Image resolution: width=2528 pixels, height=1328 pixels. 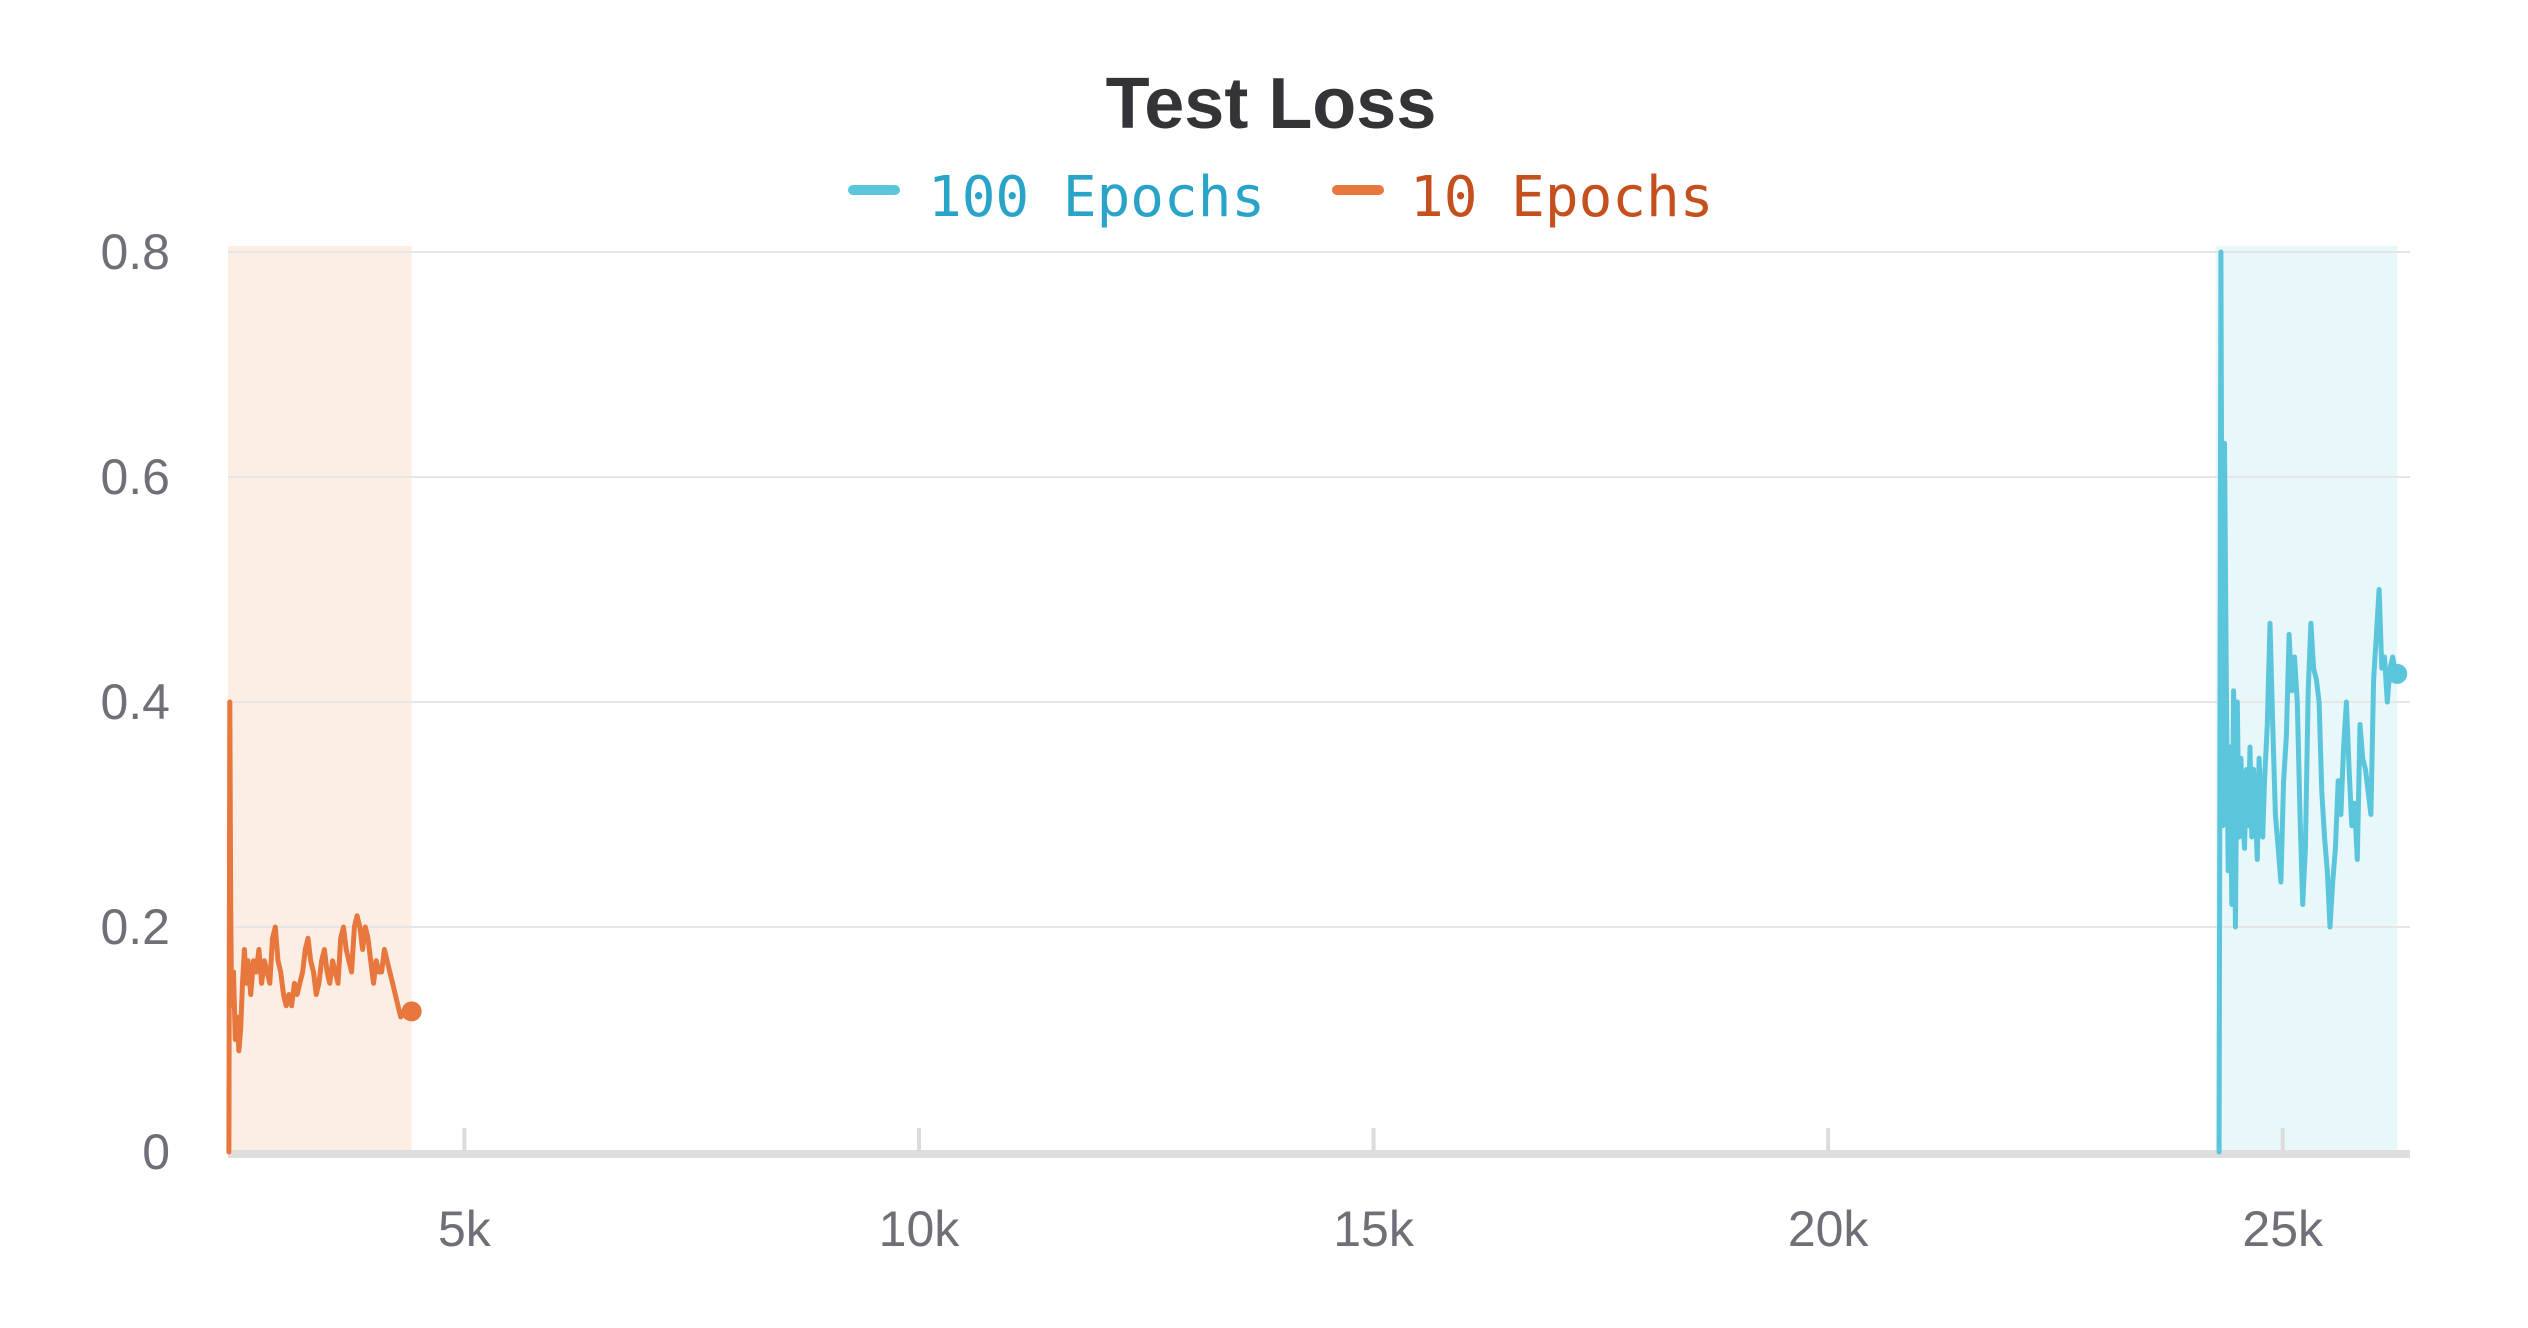 I want to click on y-tick-label: 0.2, so click(x=135, y=927).